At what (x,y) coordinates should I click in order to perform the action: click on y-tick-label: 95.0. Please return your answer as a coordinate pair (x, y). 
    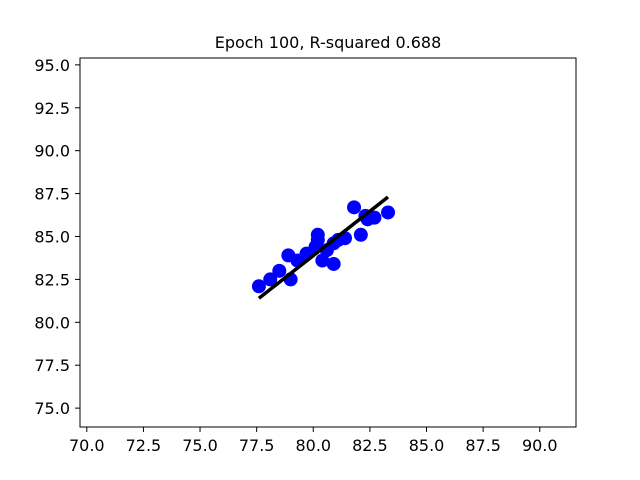
    Looking at the image, I should click on (52, 65).